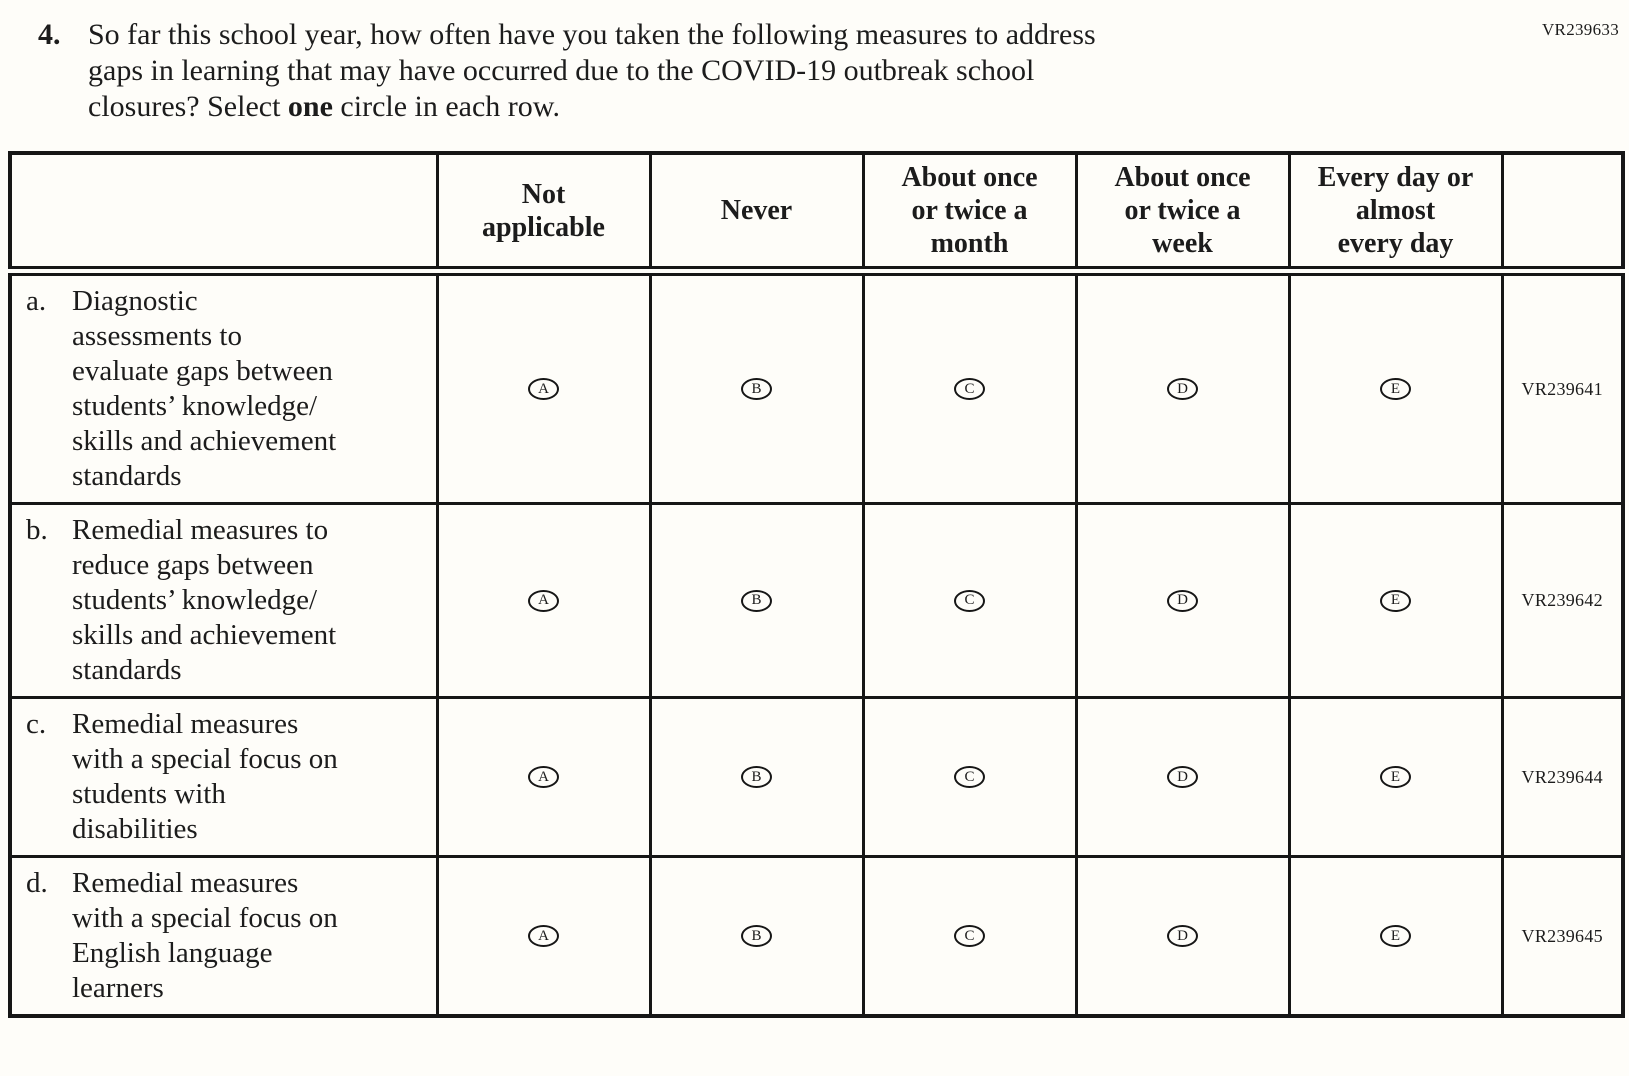 Image resolution: width=1629 pixels, height=1076 pixels. Describe the element at coordinates (310, 106) in the screenshot. I see `question-bold-word: one` at that location.